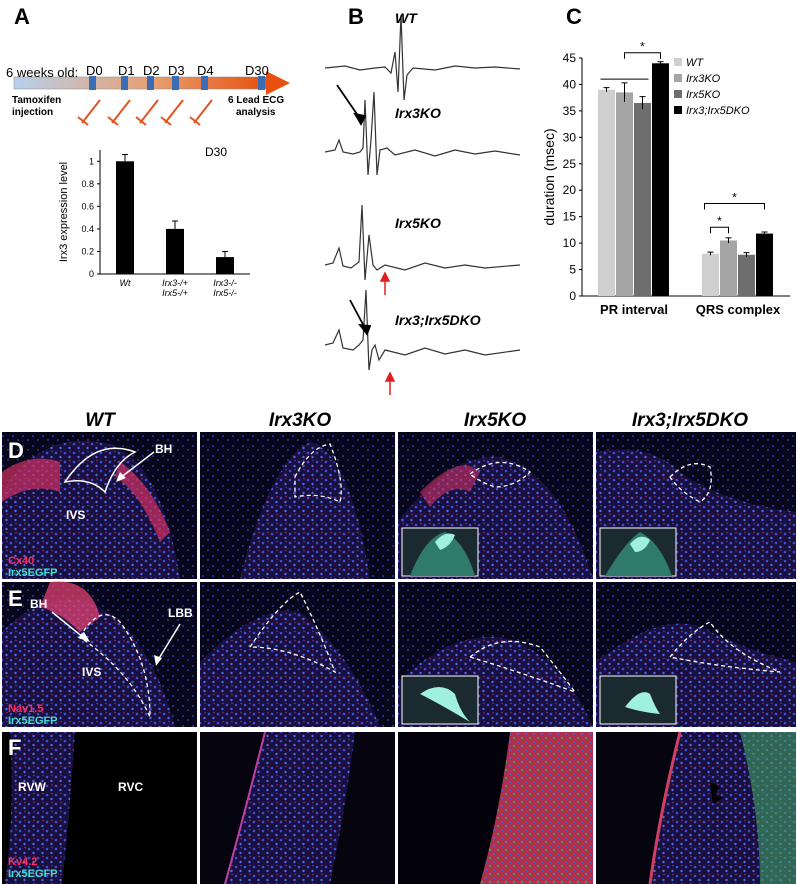  I want to click on annotation-rvc: RVC, so click(131, 787).